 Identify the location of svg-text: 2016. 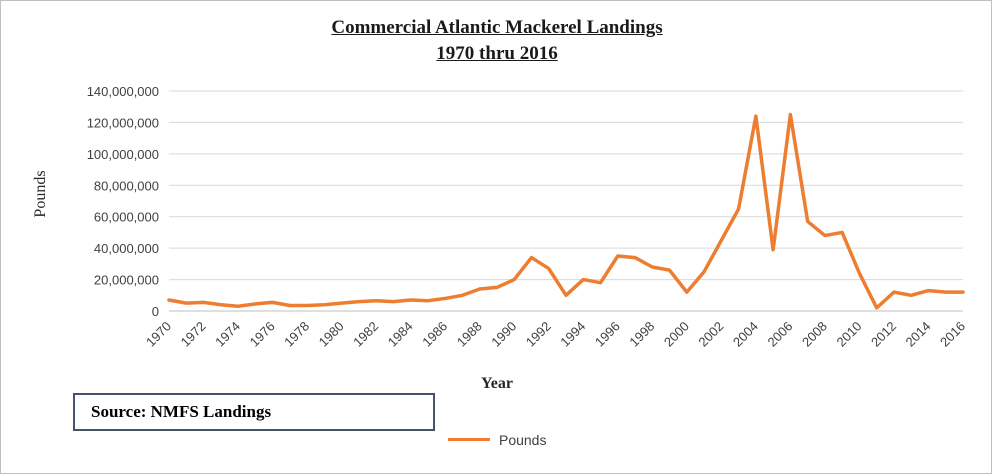
(952, 334).